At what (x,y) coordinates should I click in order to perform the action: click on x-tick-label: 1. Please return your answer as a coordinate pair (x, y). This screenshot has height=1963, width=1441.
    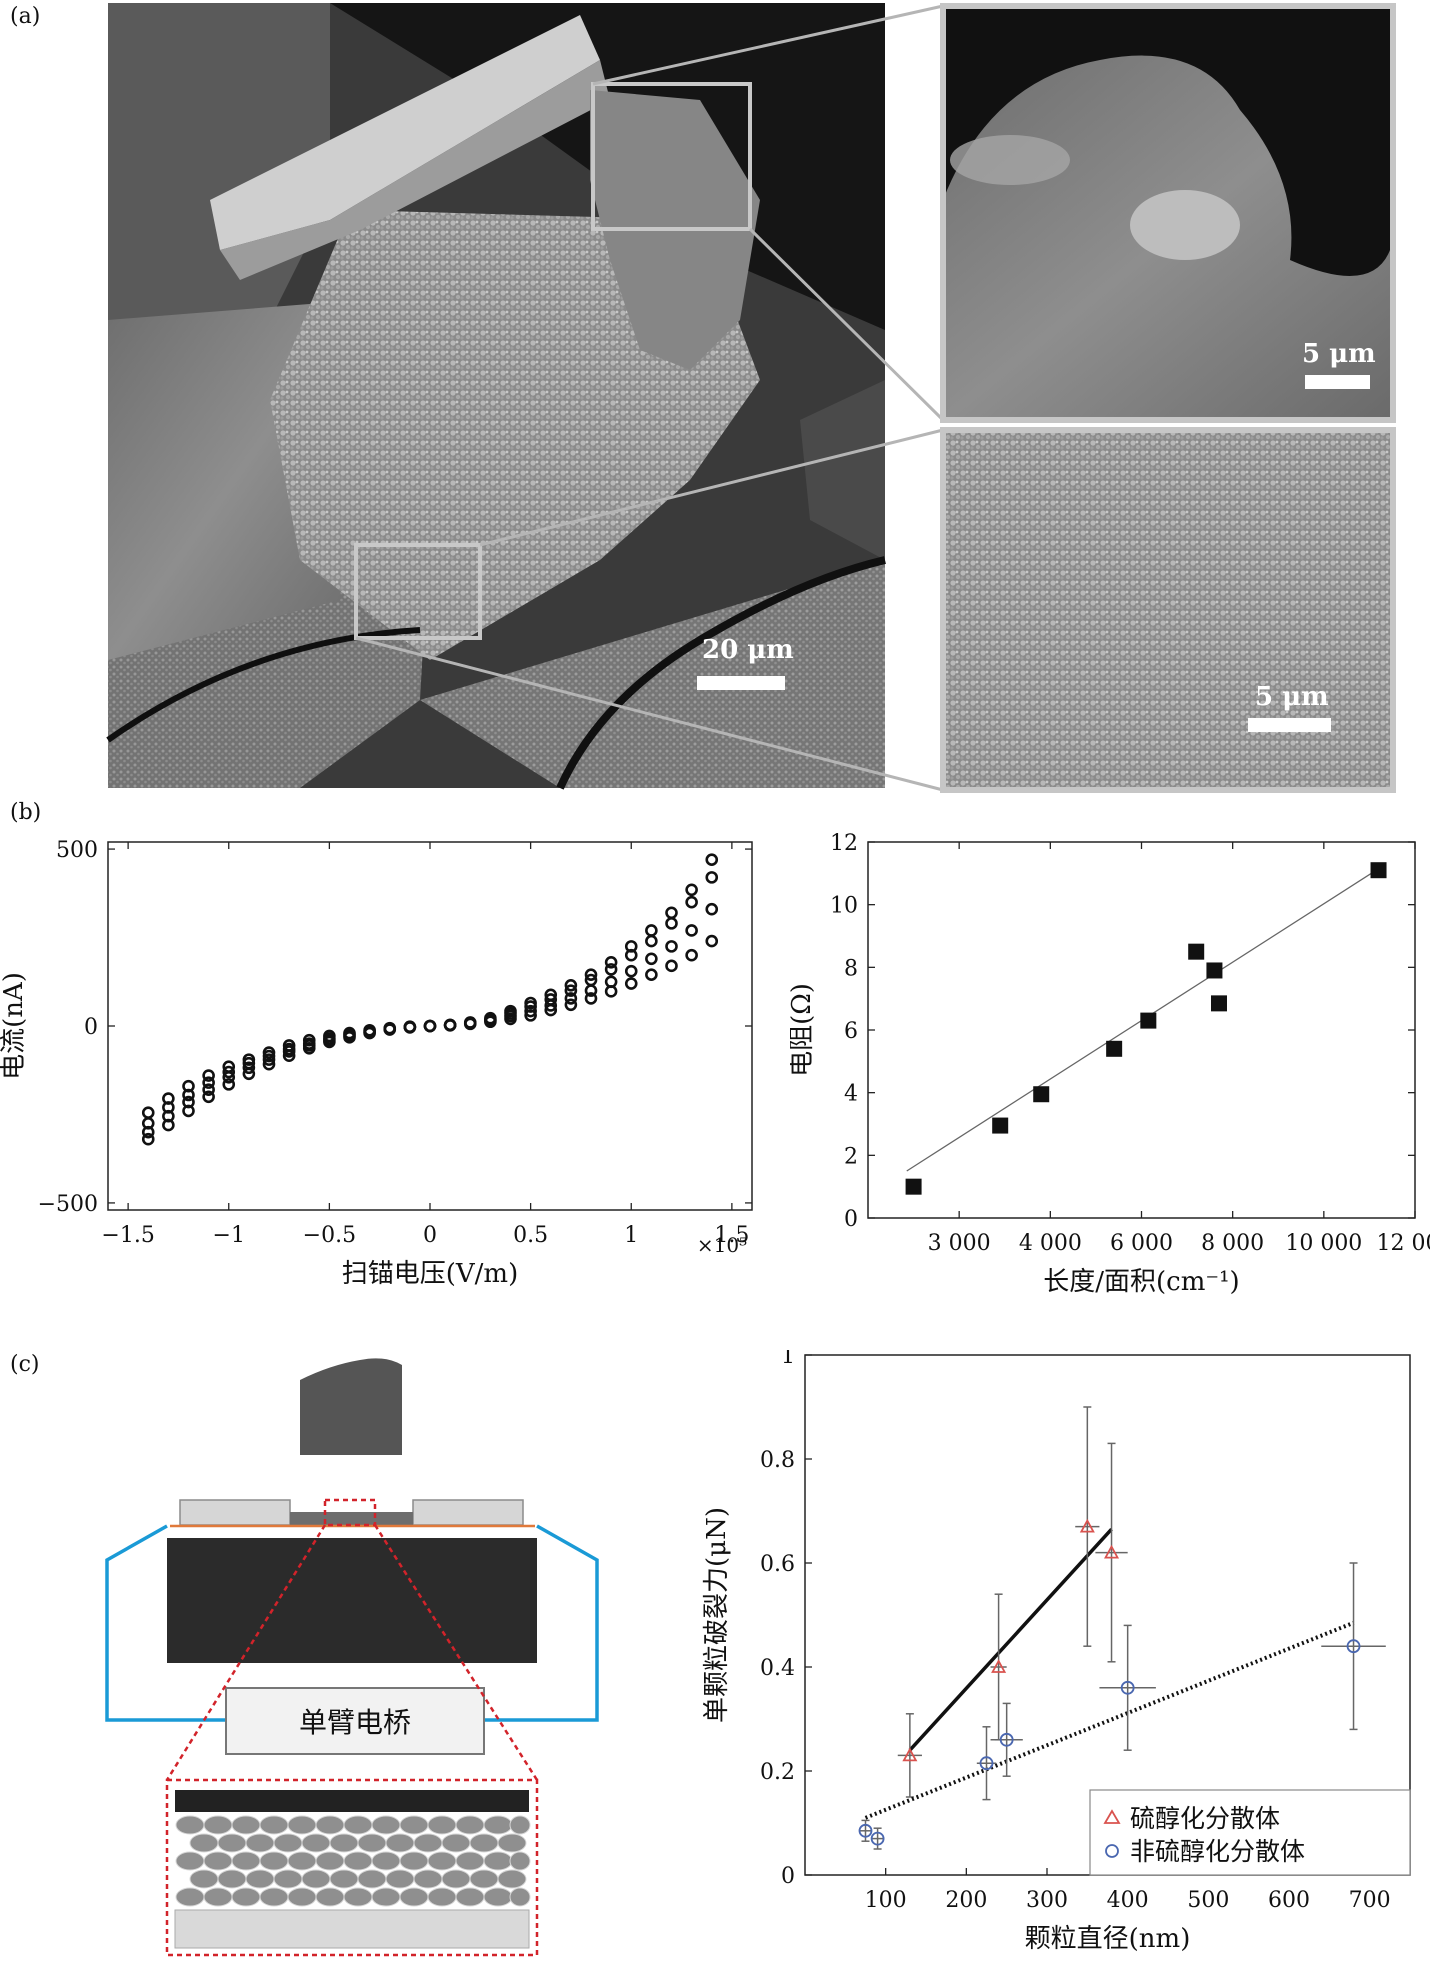
    Looking at the image, I should click on (631, 1235).